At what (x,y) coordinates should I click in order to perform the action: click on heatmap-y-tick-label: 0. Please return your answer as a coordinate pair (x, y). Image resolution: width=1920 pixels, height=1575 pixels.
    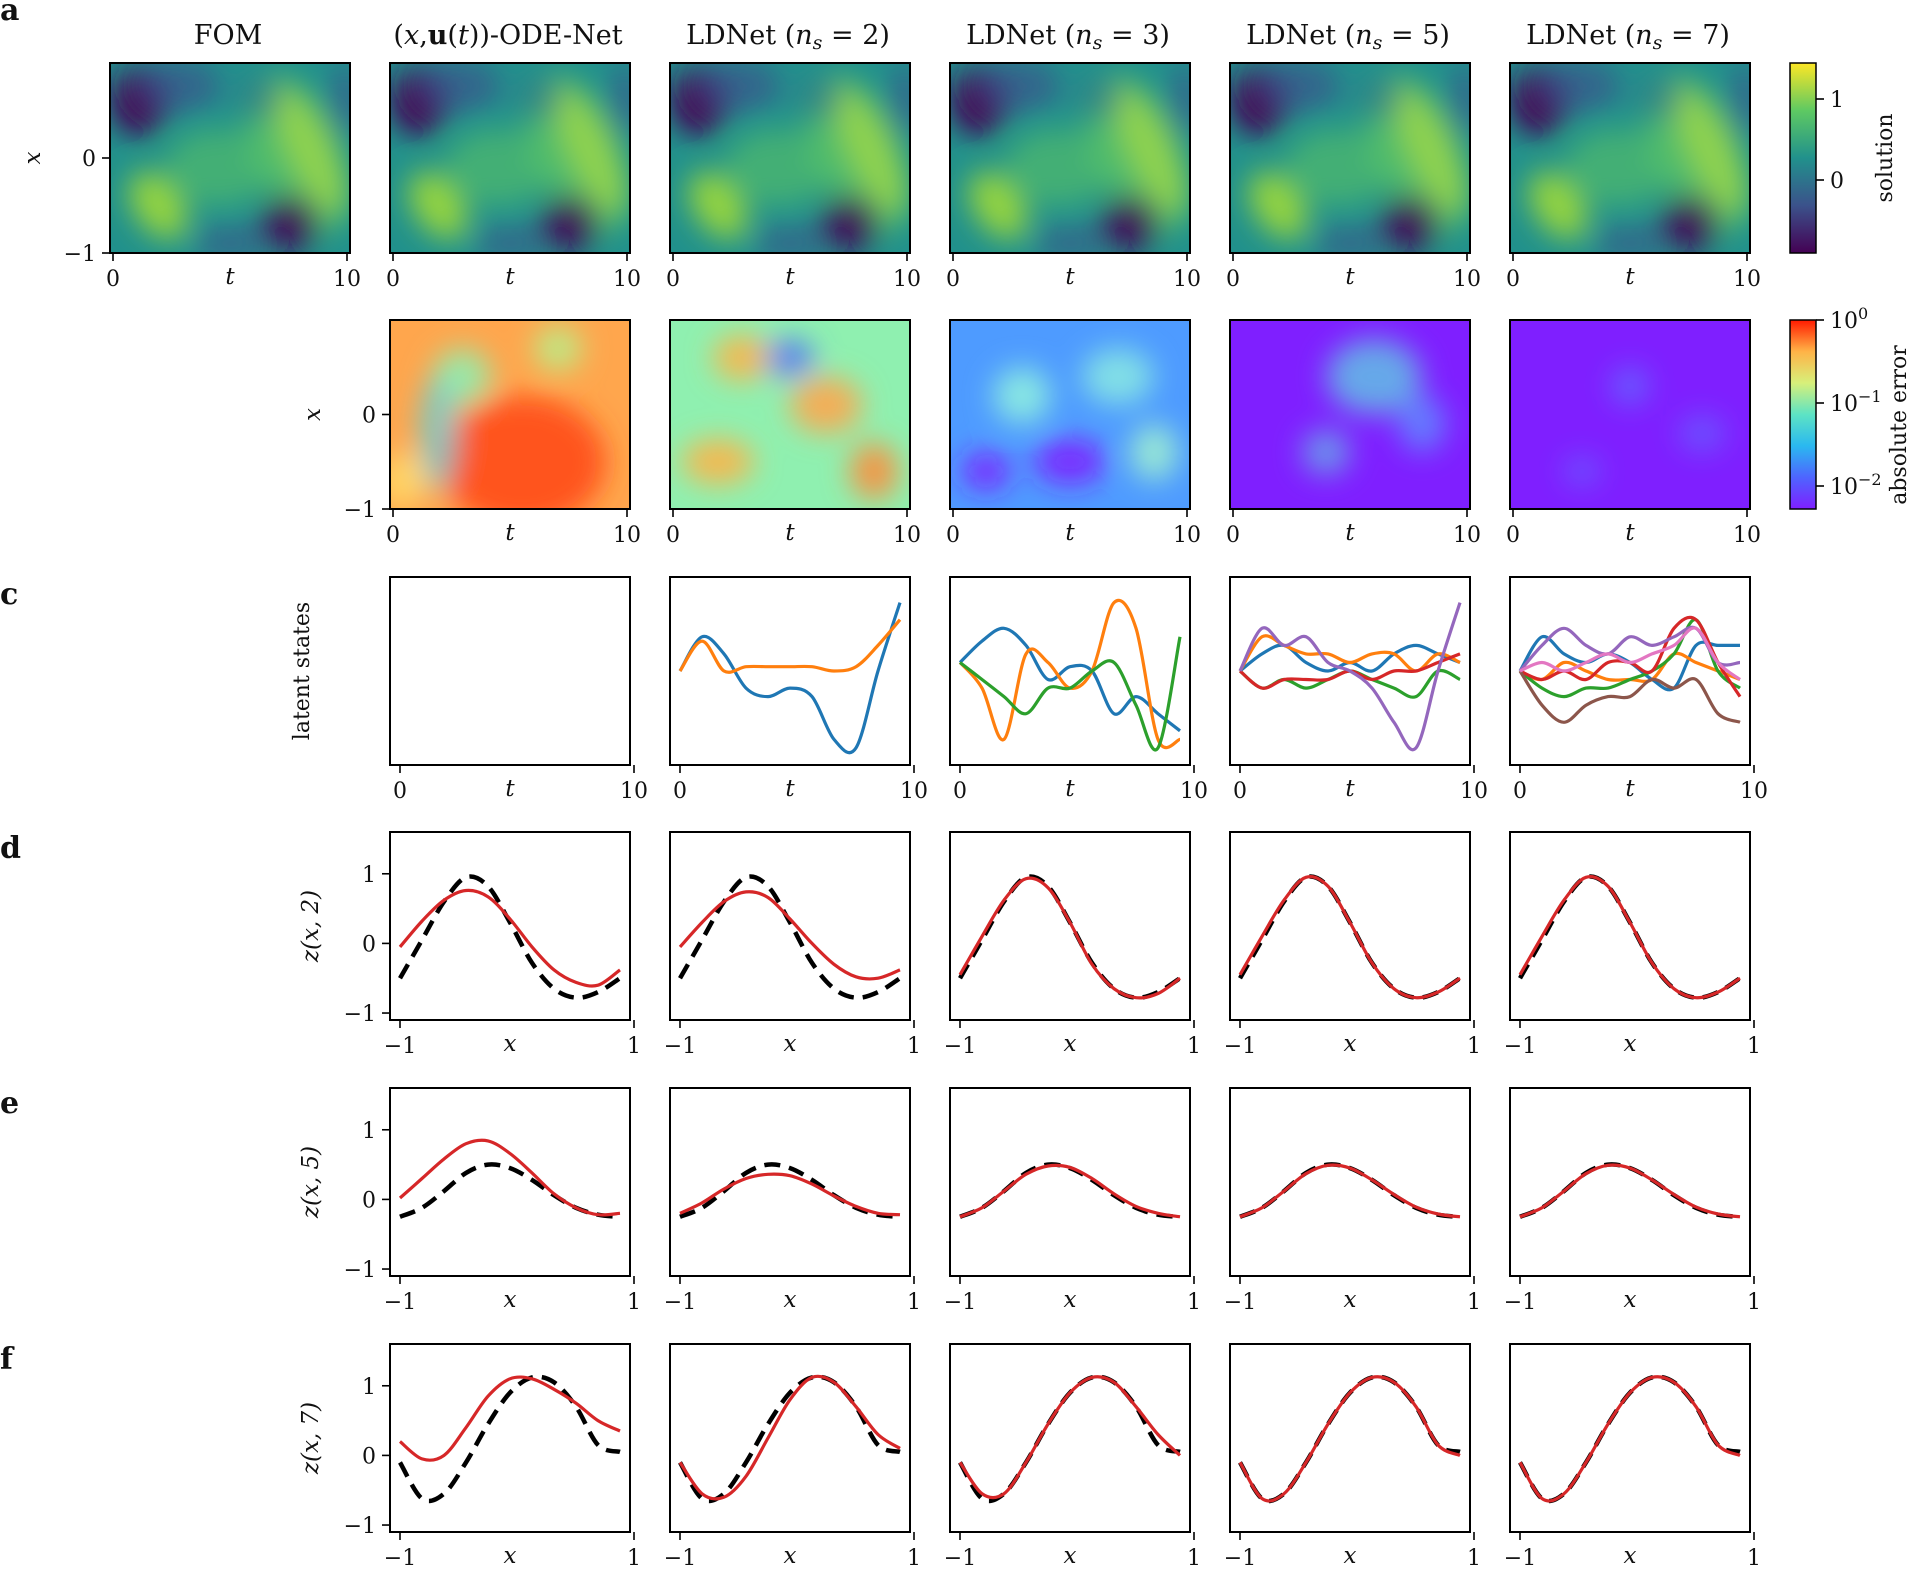
    Looking at the image, I should click on (369, 416).